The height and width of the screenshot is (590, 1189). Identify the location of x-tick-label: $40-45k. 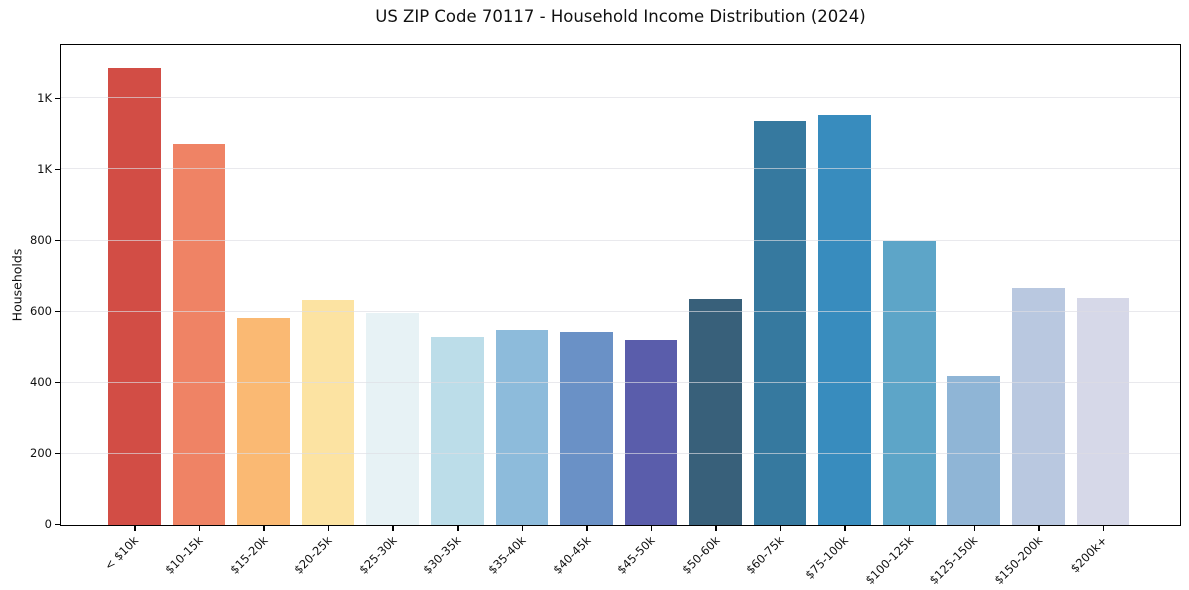
(571, 555).